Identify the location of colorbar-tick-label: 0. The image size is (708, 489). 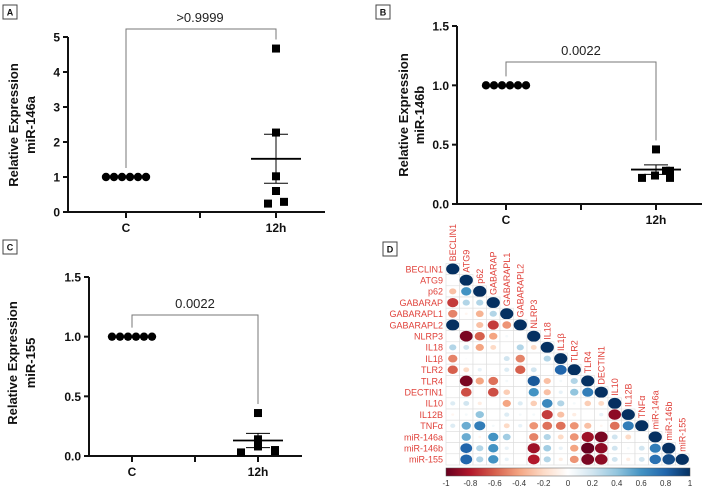
(568, 483).